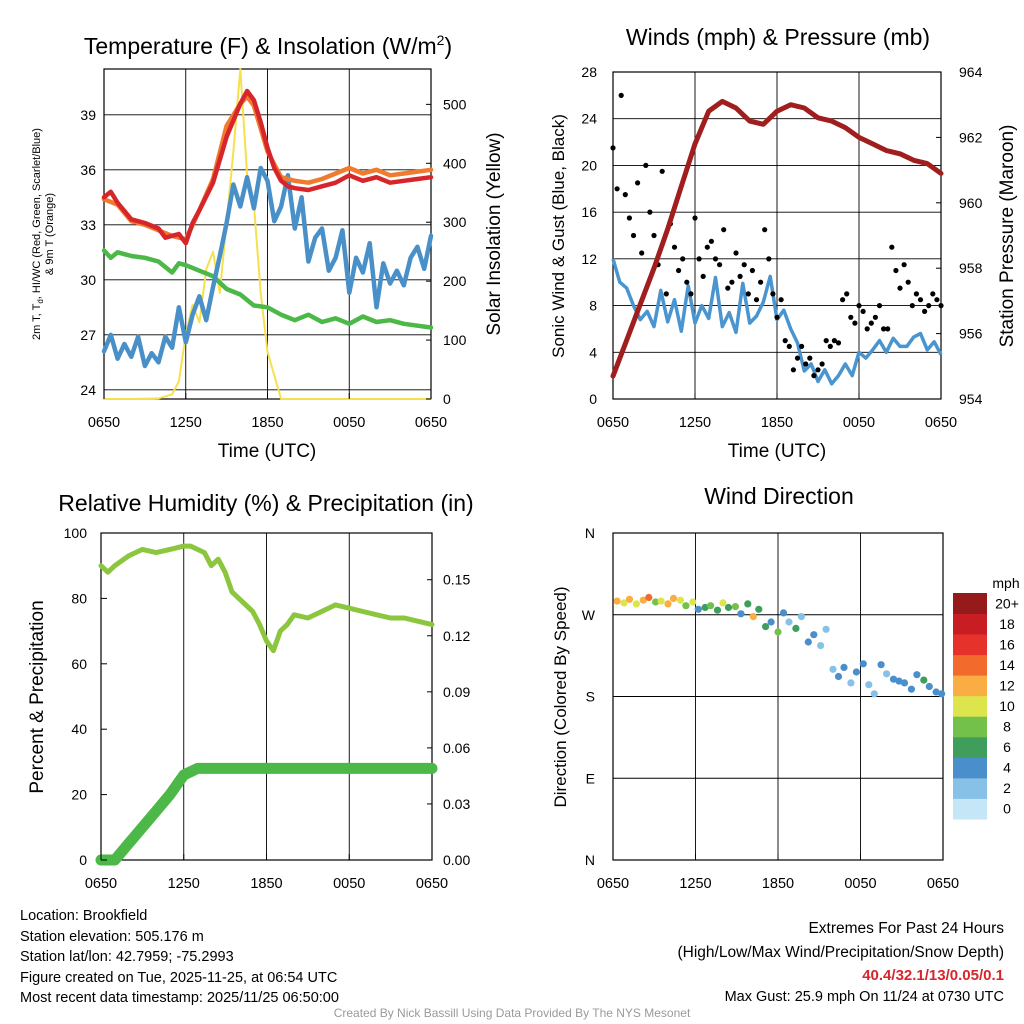 The width and height of the screenshot is (1024, 1024). What do you see at coordinates (455, 163) in the screenshot?
I see `y2-tick-label: 400` at bounding box center [455, 163].